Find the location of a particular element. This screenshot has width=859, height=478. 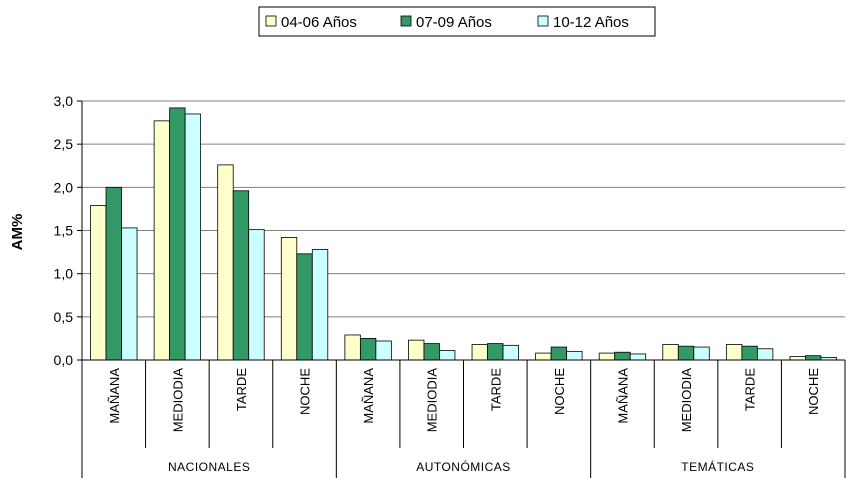

y-axis-label: AM% is located at coordinates (17, 232).